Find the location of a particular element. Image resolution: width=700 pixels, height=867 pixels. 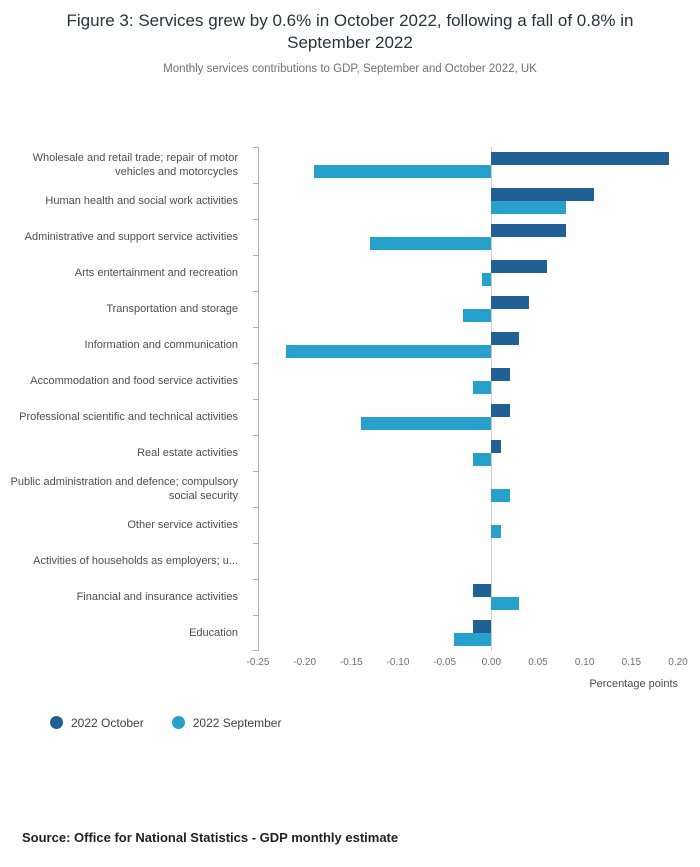

x-tick-label: 0.00 is located at coordinates (491, 662).